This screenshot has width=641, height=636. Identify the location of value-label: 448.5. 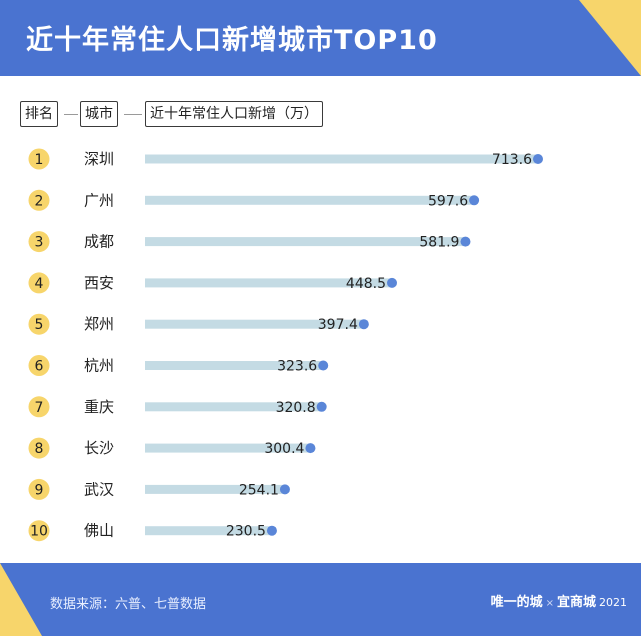
(366, 284).